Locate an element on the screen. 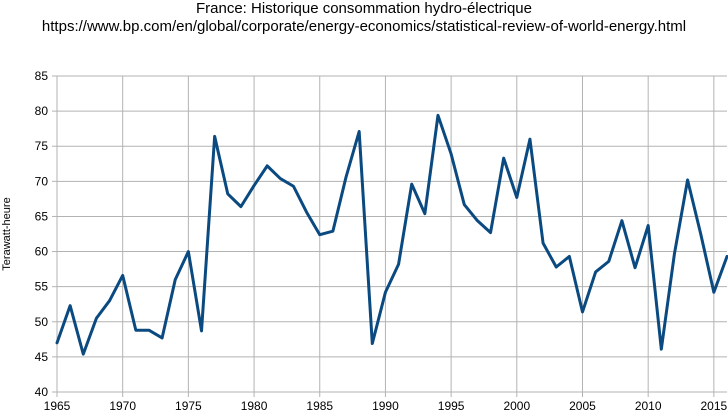 This screenshot has height=414, width=728. x-tick-label: 2010 is located at coordinates (648, 406).